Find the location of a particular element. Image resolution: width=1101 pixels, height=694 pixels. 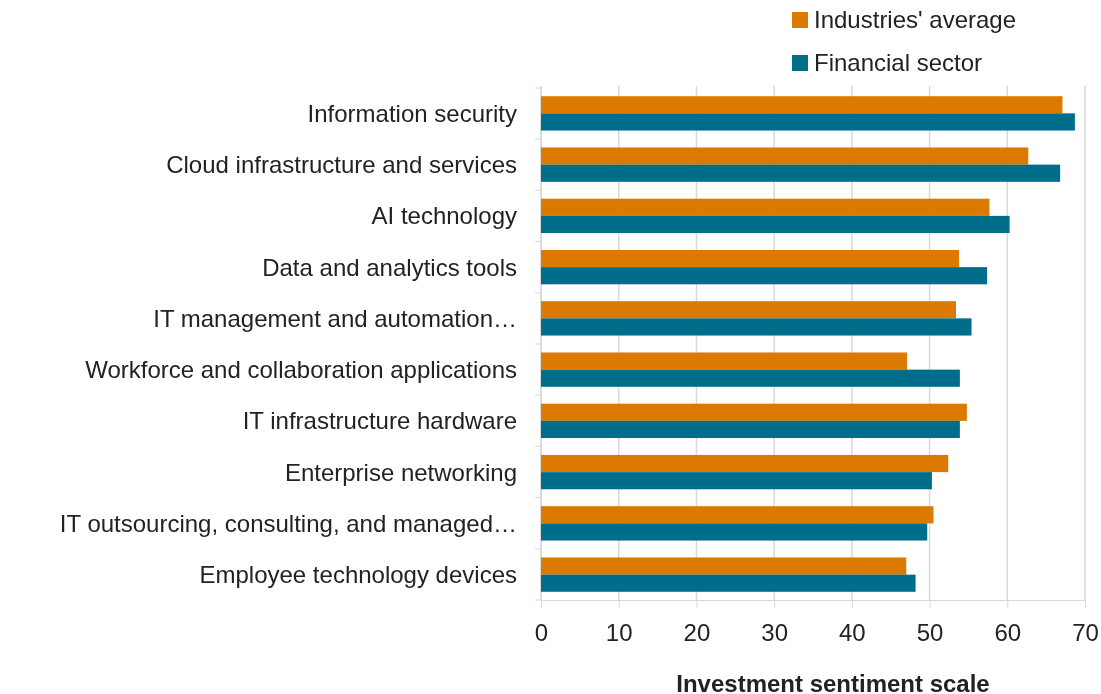

x-tick-label: 70 is located at coordinates (1085, 633).